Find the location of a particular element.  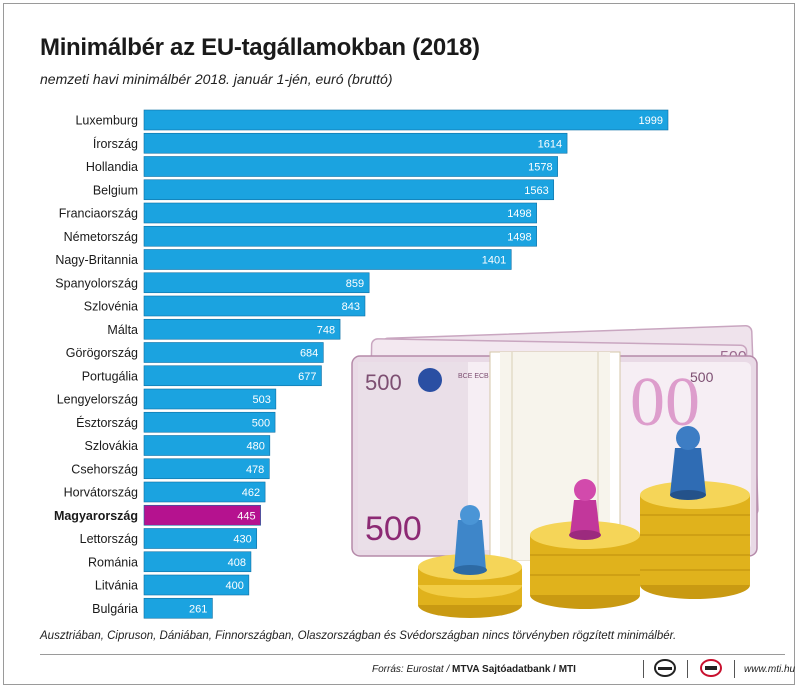

category-label: Bulgária is located at coordinates (115, 609).